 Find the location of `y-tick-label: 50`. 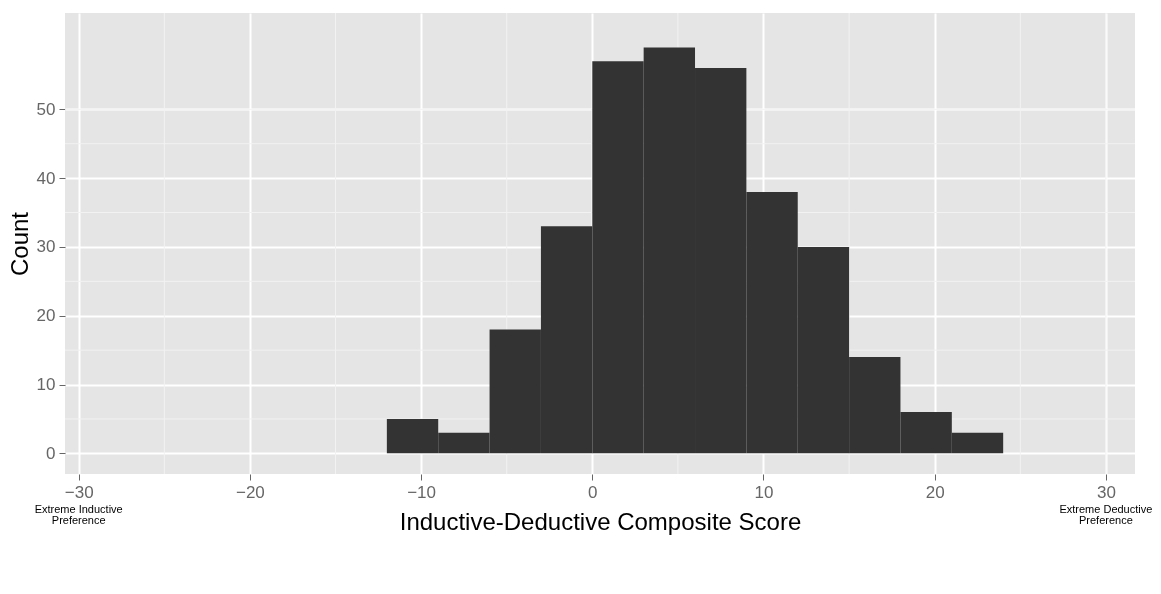

y-tick-label: 50 is located at coordinates (46, 109).